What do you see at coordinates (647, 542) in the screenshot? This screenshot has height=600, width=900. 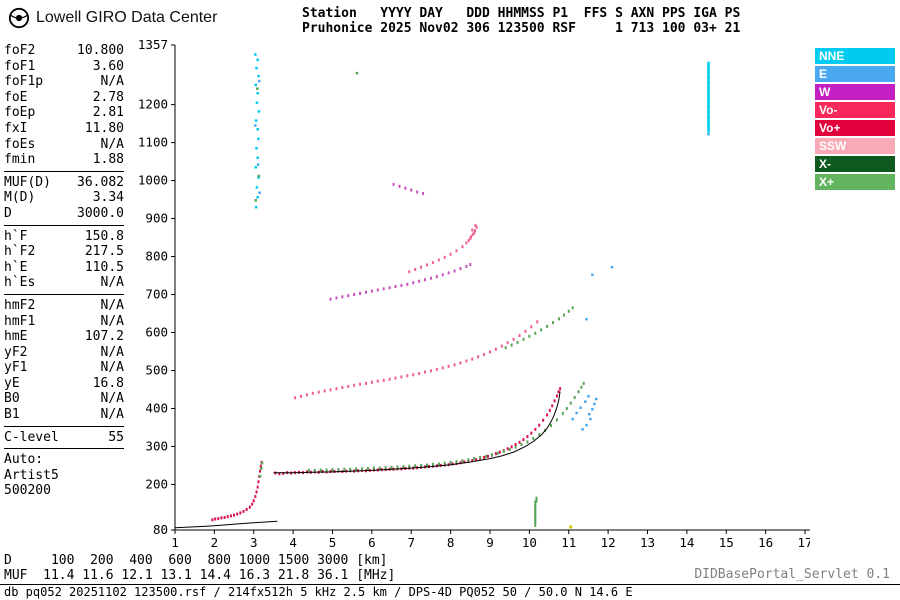 I see `x-tick-label: 13` at bounding box center [647, 542].